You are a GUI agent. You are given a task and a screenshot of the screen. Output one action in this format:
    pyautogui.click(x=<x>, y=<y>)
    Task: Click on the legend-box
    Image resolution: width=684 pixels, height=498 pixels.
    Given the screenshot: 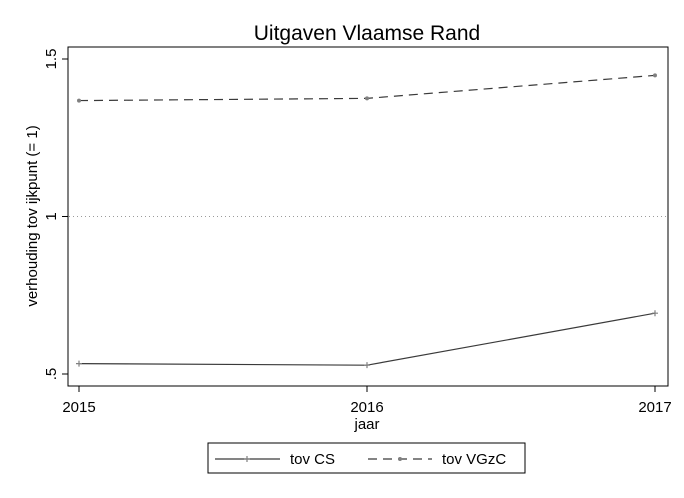 What is the action you would take?
    pyautogui.click(x=366, y=458)
    